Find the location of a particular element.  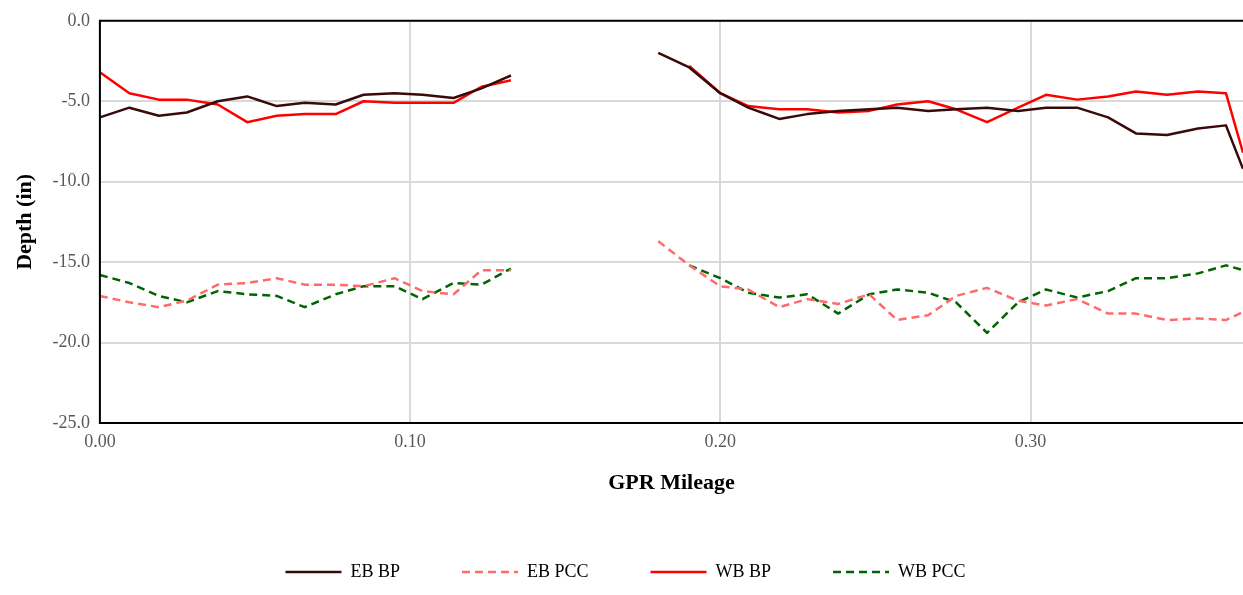

x-tick-label: 0.00 is located at coordinates (100, 440).